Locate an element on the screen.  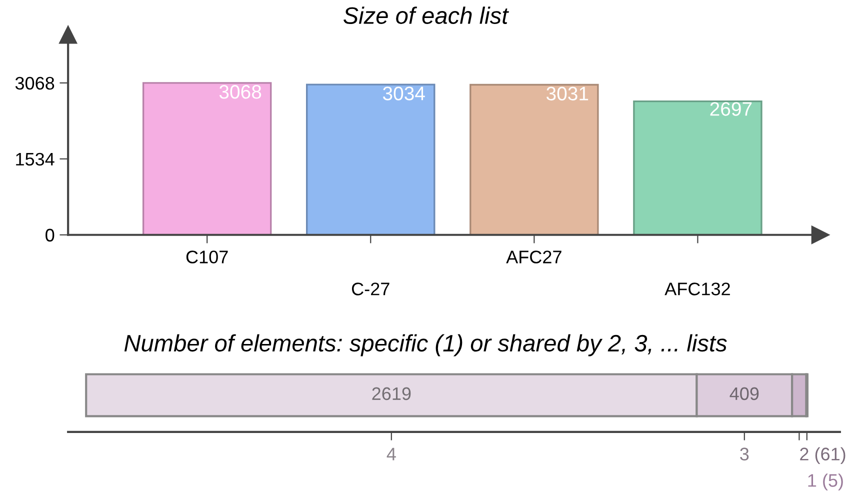
data-label: 2697 is located at coordinates (731, 109).